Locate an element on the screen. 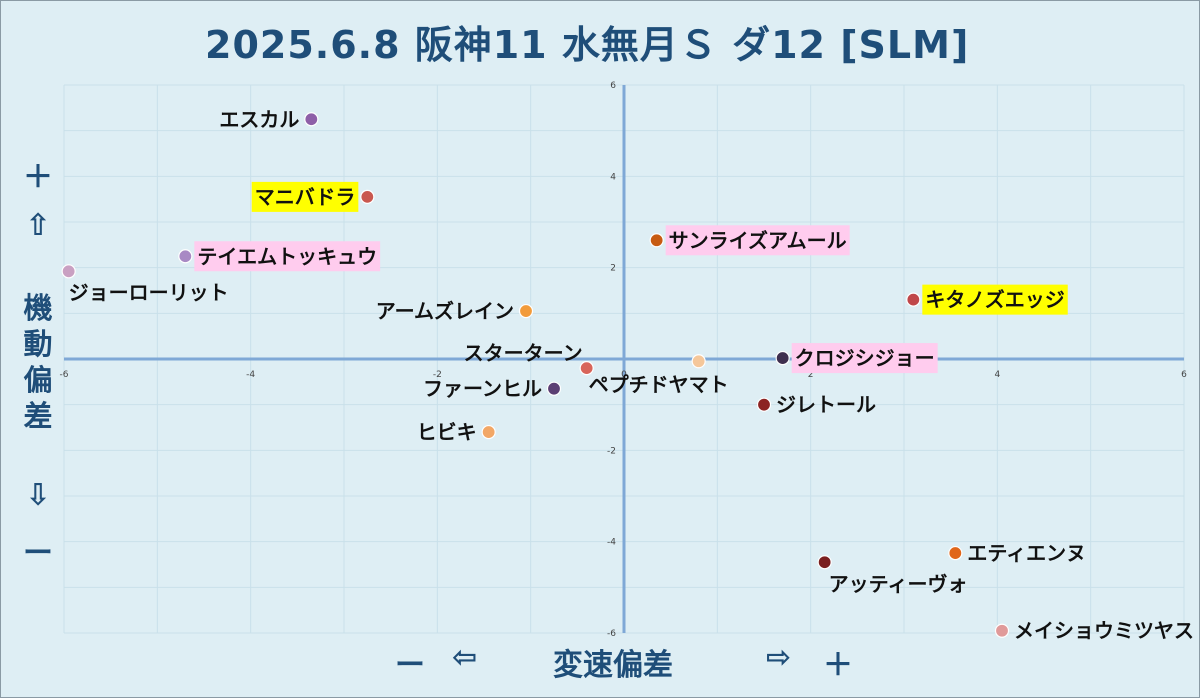  x-tick-label: 4 is located at coordinates (997, 375).